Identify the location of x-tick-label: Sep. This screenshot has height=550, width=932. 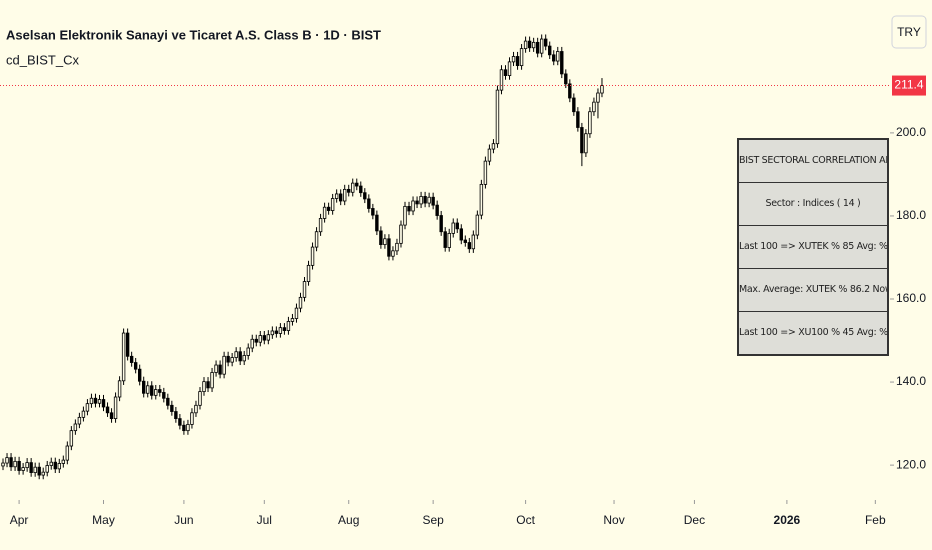
(433, 520).